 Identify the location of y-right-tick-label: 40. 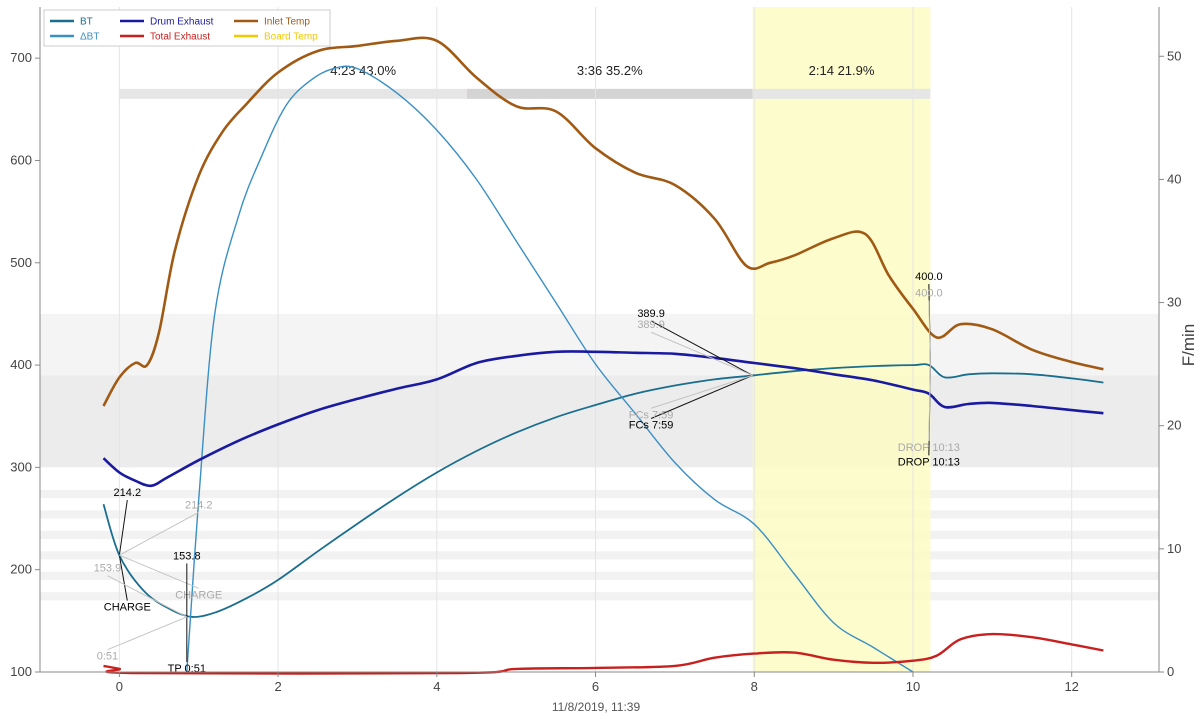
(1174, 178).